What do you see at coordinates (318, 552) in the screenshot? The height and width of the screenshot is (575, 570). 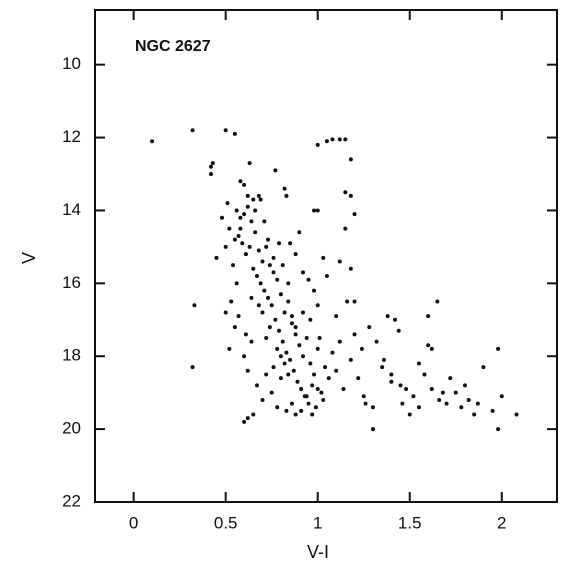 I see `x-axis-label: V-I` at bounding box center [318, 552].